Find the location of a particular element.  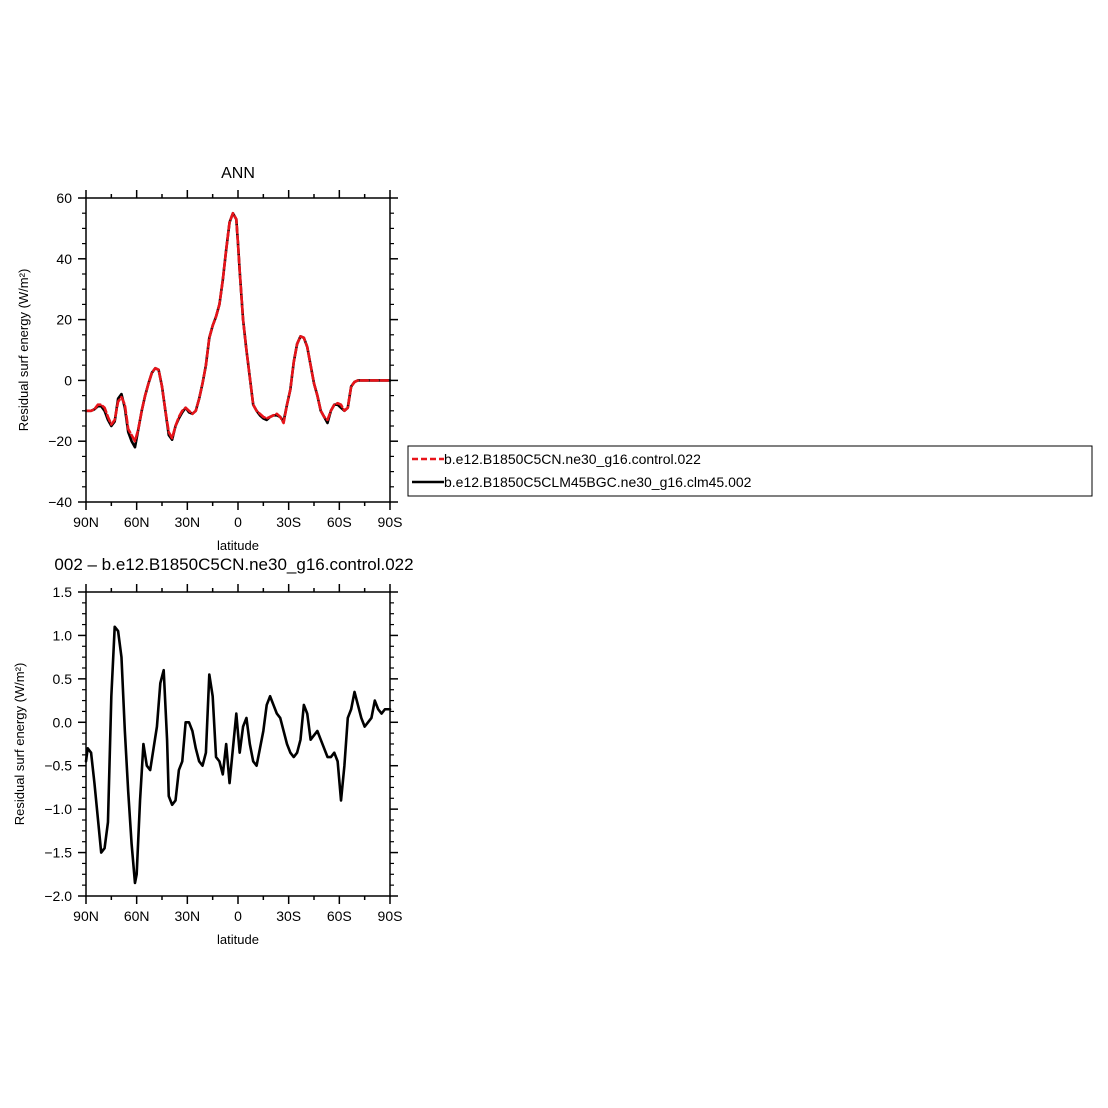

bottom-plot-area is located at coordinates (238, 755).